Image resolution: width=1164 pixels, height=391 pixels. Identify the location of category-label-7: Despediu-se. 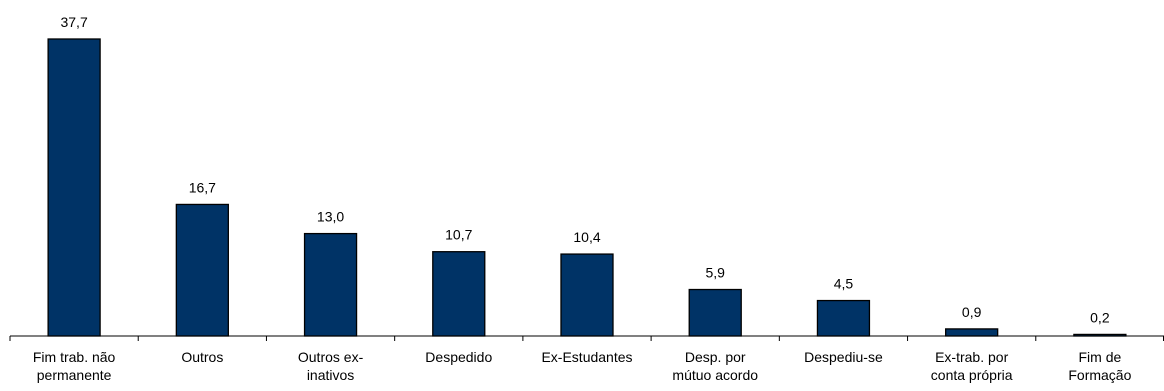
(843, 357).